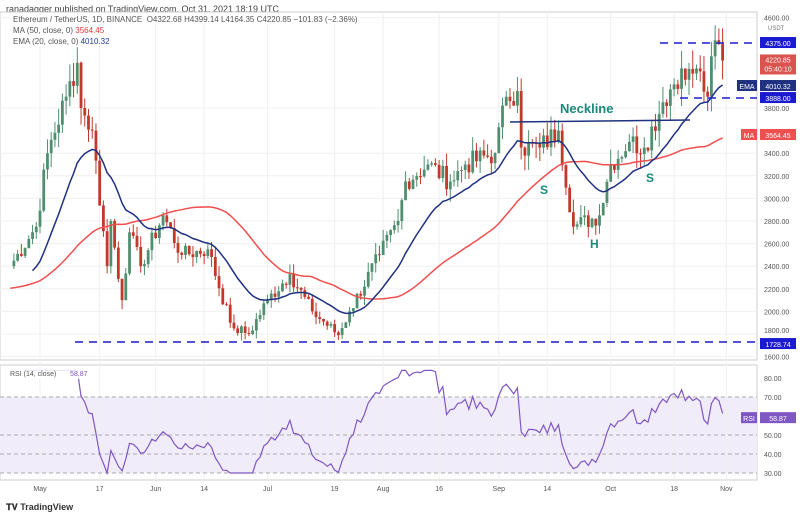 The image size is (800, 518). What do you see at coordinates (726, 489) in the screenshot?
I see `date-tick: Nov` at bounding box center [726, 489].